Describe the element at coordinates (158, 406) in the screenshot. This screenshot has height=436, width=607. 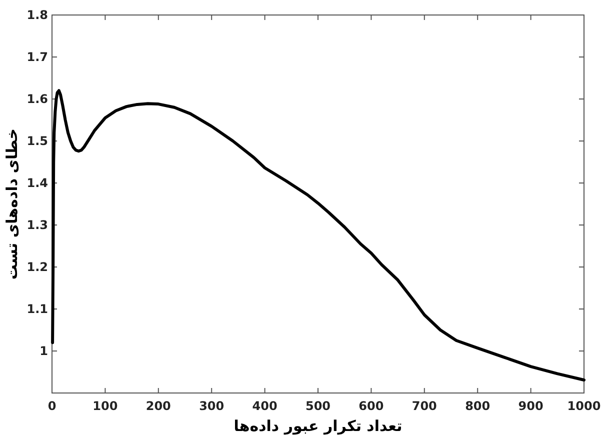
I see `x-tick-label: 200` at that location.